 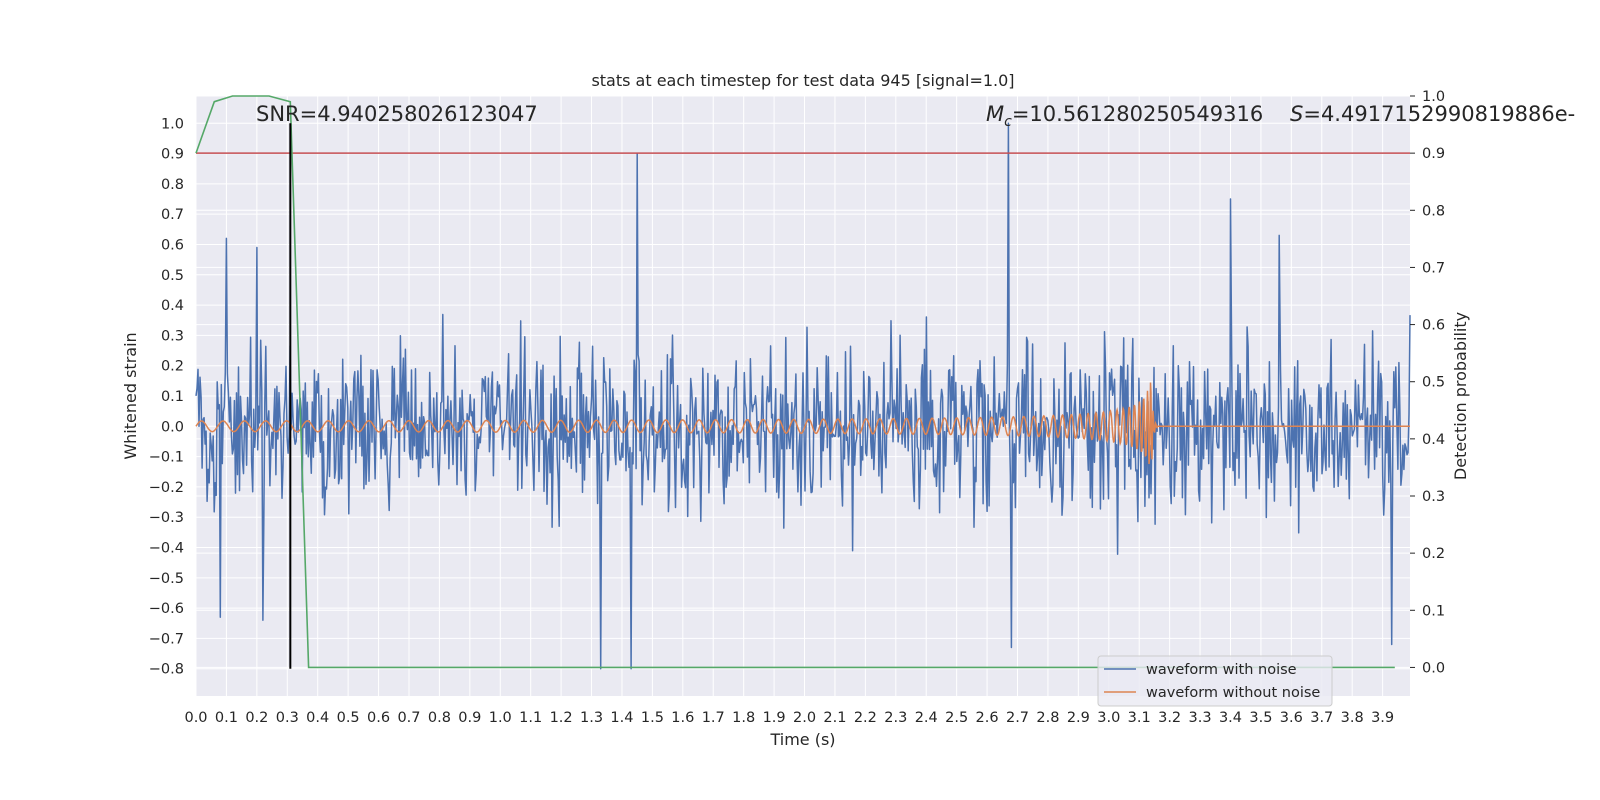 I want to click on x-tick-label: 3.7, so click(x=1321, y=718).